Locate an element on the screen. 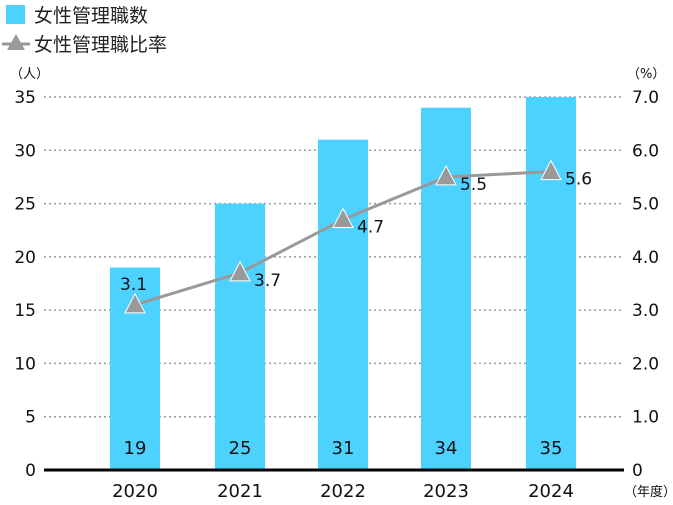 The width and height of the screenshot is (673, 505). y-left-tick-label: 25 is located at coordinates (25, 205).